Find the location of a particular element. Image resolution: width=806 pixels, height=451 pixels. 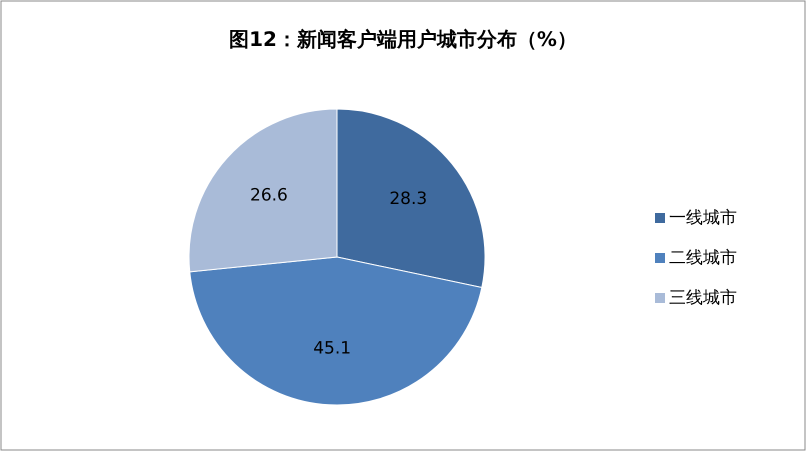

legend-label: 一线城市 is located at coordinates (703, 218).